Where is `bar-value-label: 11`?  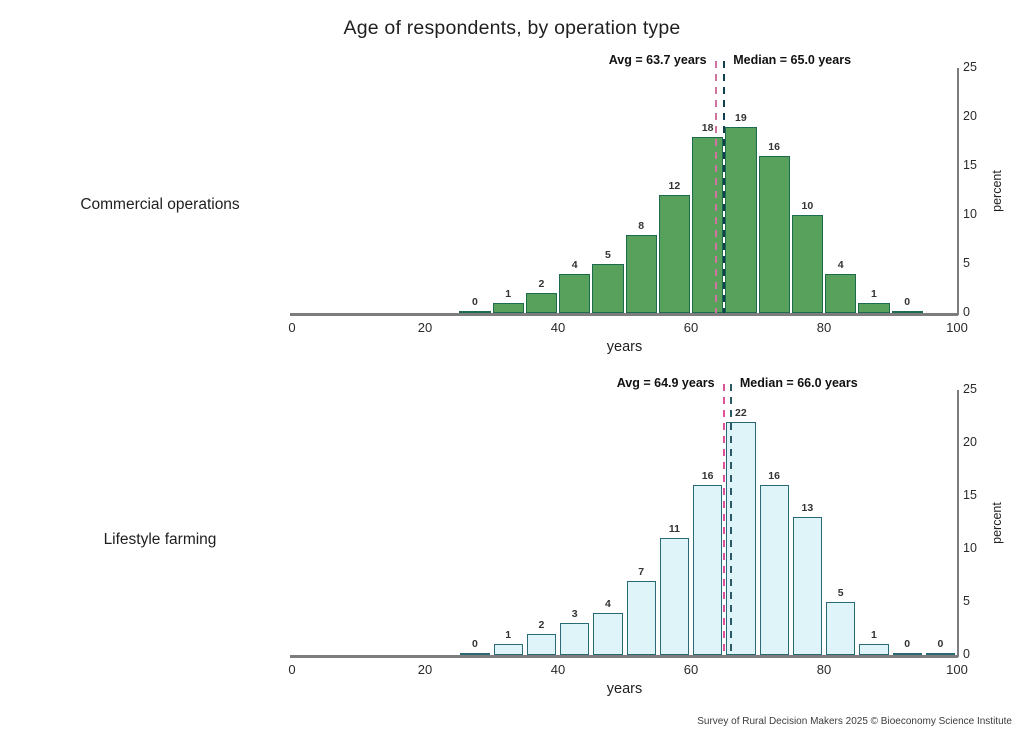 bar-value-label: 11 is located at coordinates (674, 529).